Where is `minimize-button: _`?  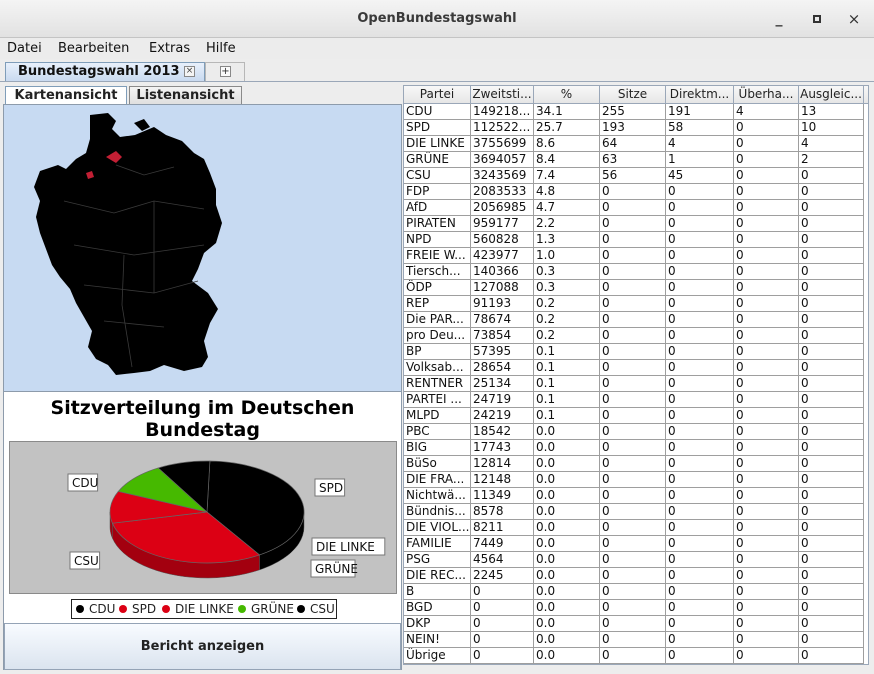
minimize-button: _ is located at coordinates (779, 19).